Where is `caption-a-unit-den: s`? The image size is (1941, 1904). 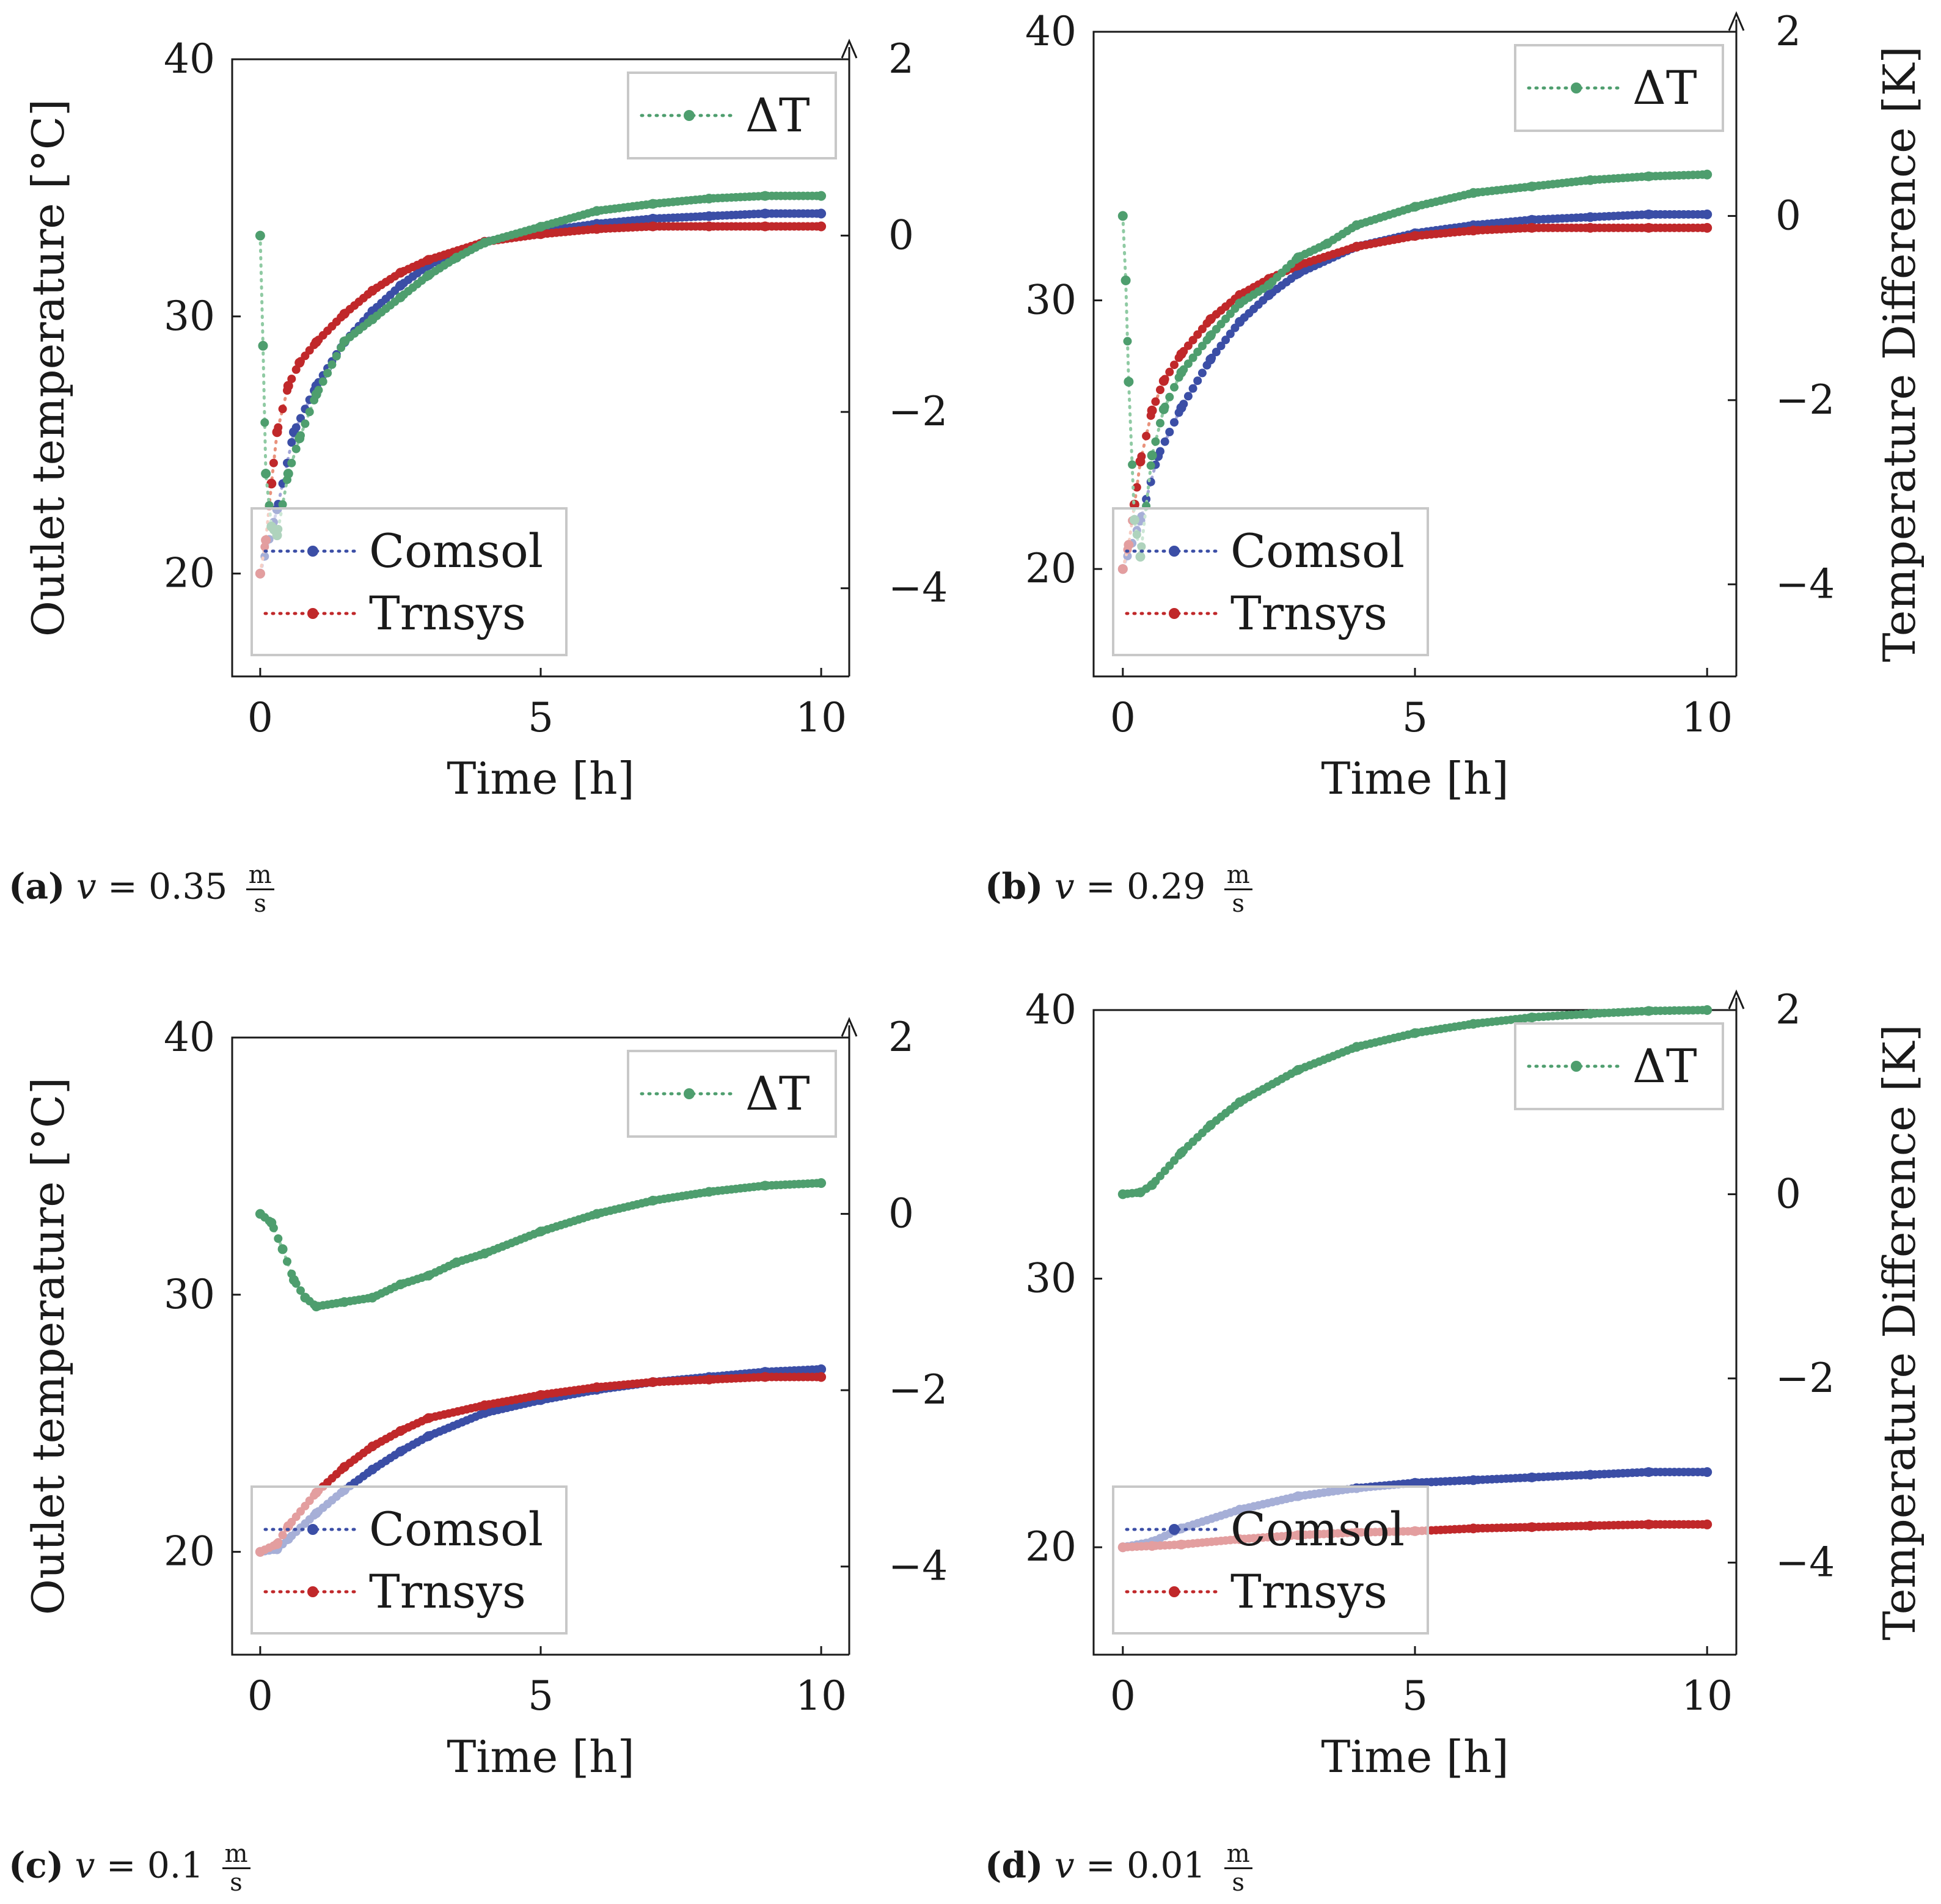 caption-a-unit-den: s is located at coordinates (260, 904).